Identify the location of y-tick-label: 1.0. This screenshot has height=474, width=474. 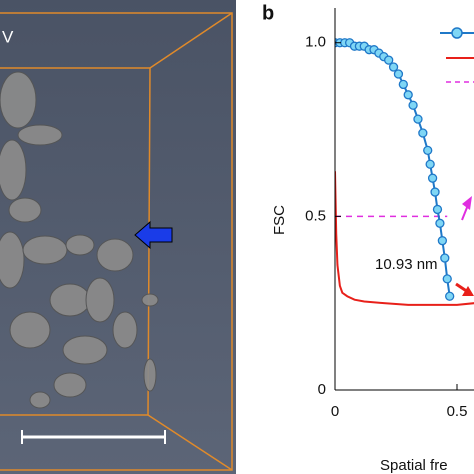
(315, 42).